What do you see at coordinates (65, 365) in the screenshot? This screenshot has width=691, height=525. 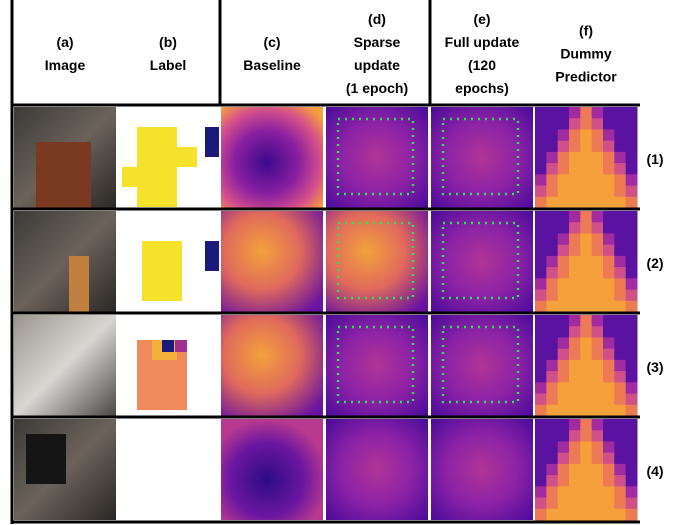 I see `photo` at bounding box center [65, 365].